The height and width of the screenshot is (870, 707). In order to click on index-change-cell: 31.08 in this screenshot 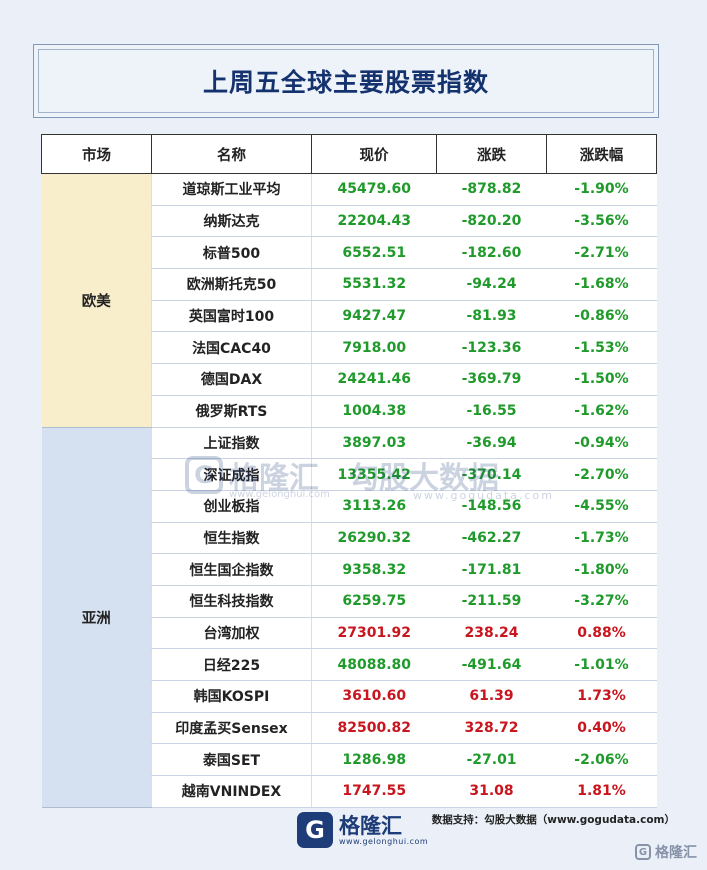, I will do `click(491, 791)`.